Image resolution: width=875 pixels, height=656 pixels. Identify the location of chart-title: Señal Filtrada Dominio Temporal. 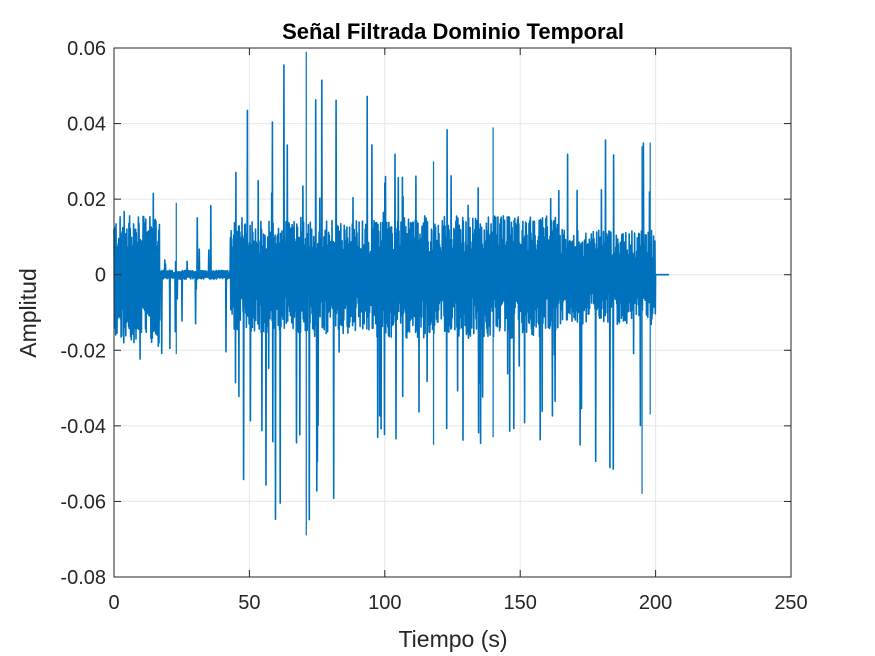
(453, 31).